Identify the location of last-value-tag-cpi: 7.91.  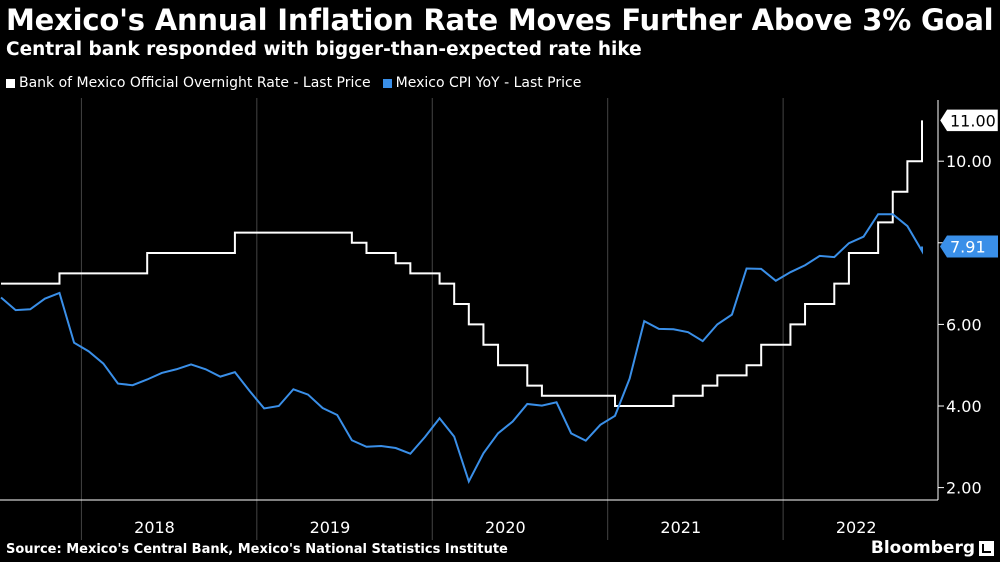
(969, 246).